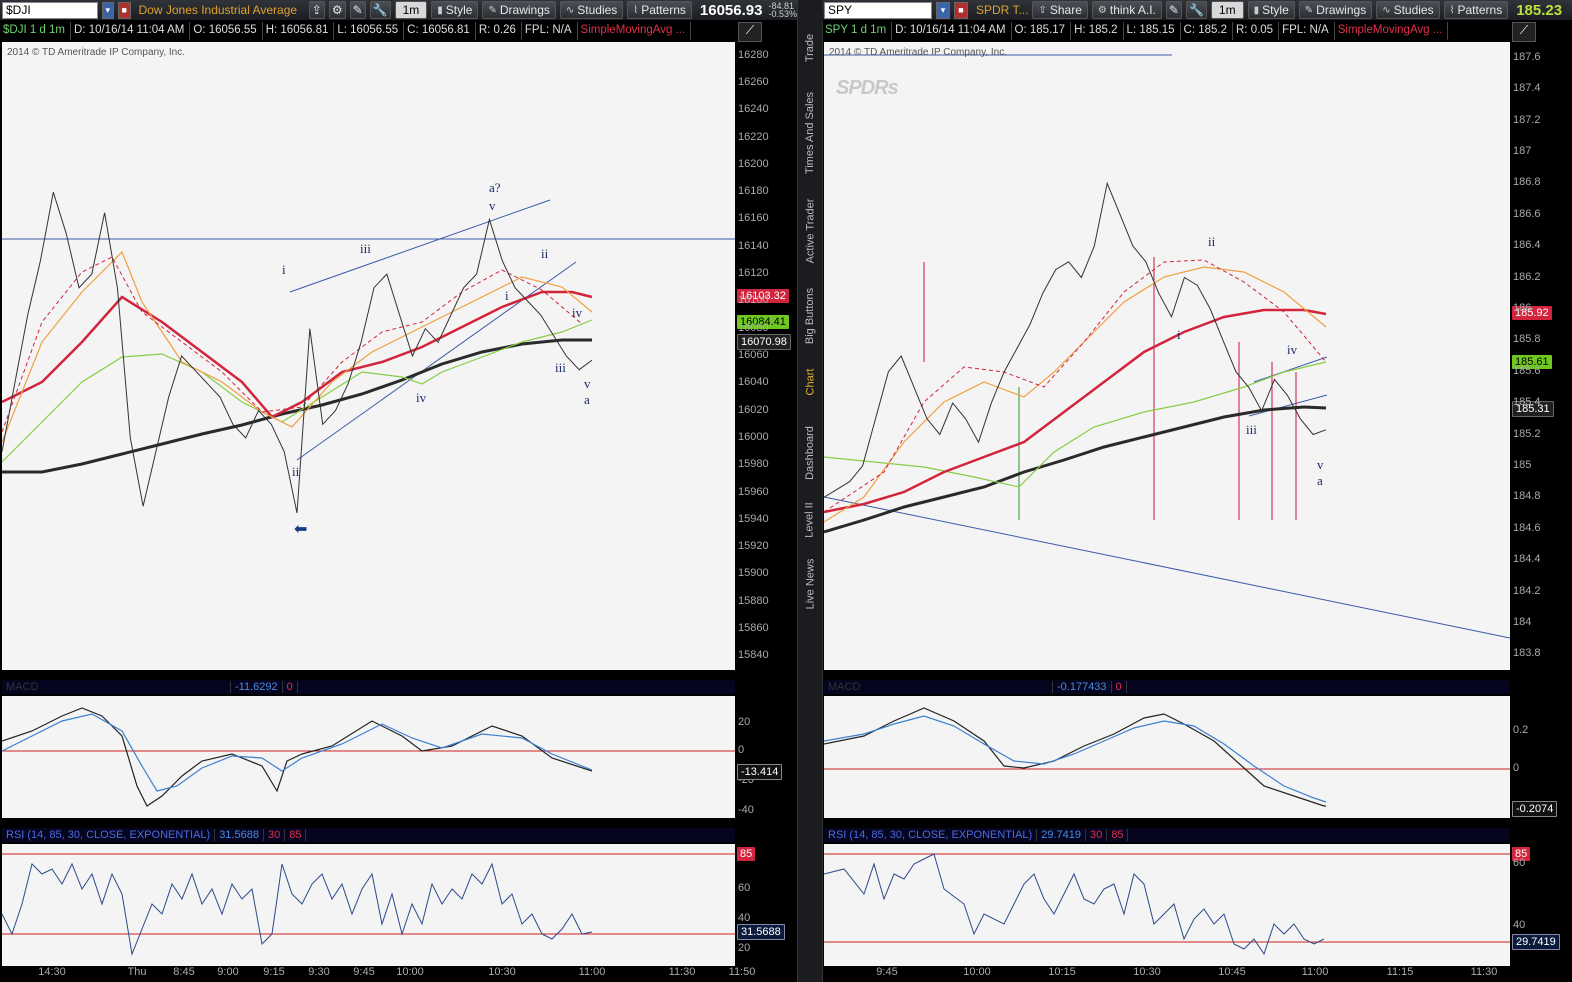 The image size is (1572, 982). I want to click on right-rsi-plot, so click(1167, 905).